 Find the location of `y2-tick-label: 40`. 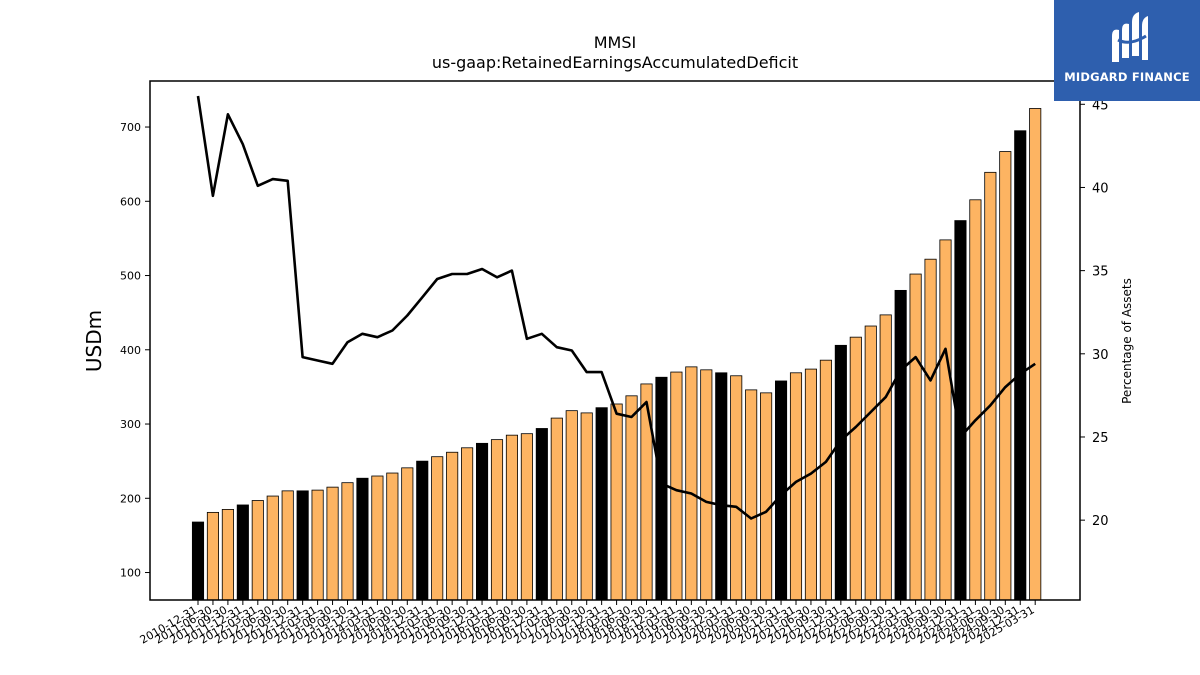

y2-tick-label: 40 is located at coordinates (1100, 188).